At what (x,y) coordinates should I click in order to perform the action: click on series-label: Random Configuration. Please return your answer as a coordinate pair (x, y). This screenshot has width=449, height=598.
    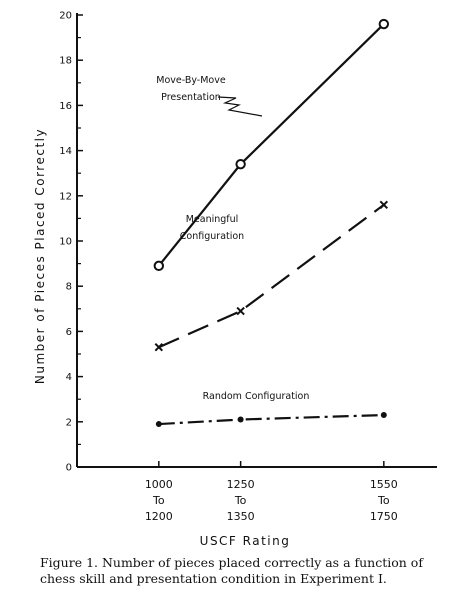
    Looking at the image, I should click on (256, 396).